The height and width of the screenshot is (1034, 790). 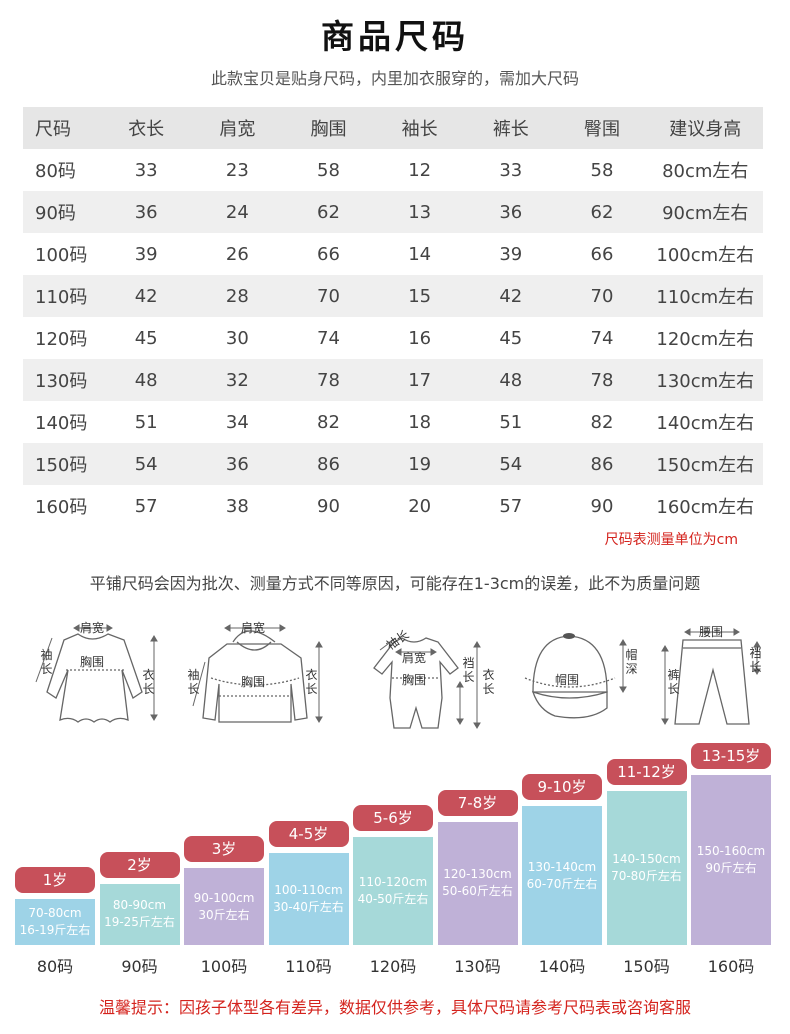 I want to click on column-header: 肩宽, so click(x=237, y=128).